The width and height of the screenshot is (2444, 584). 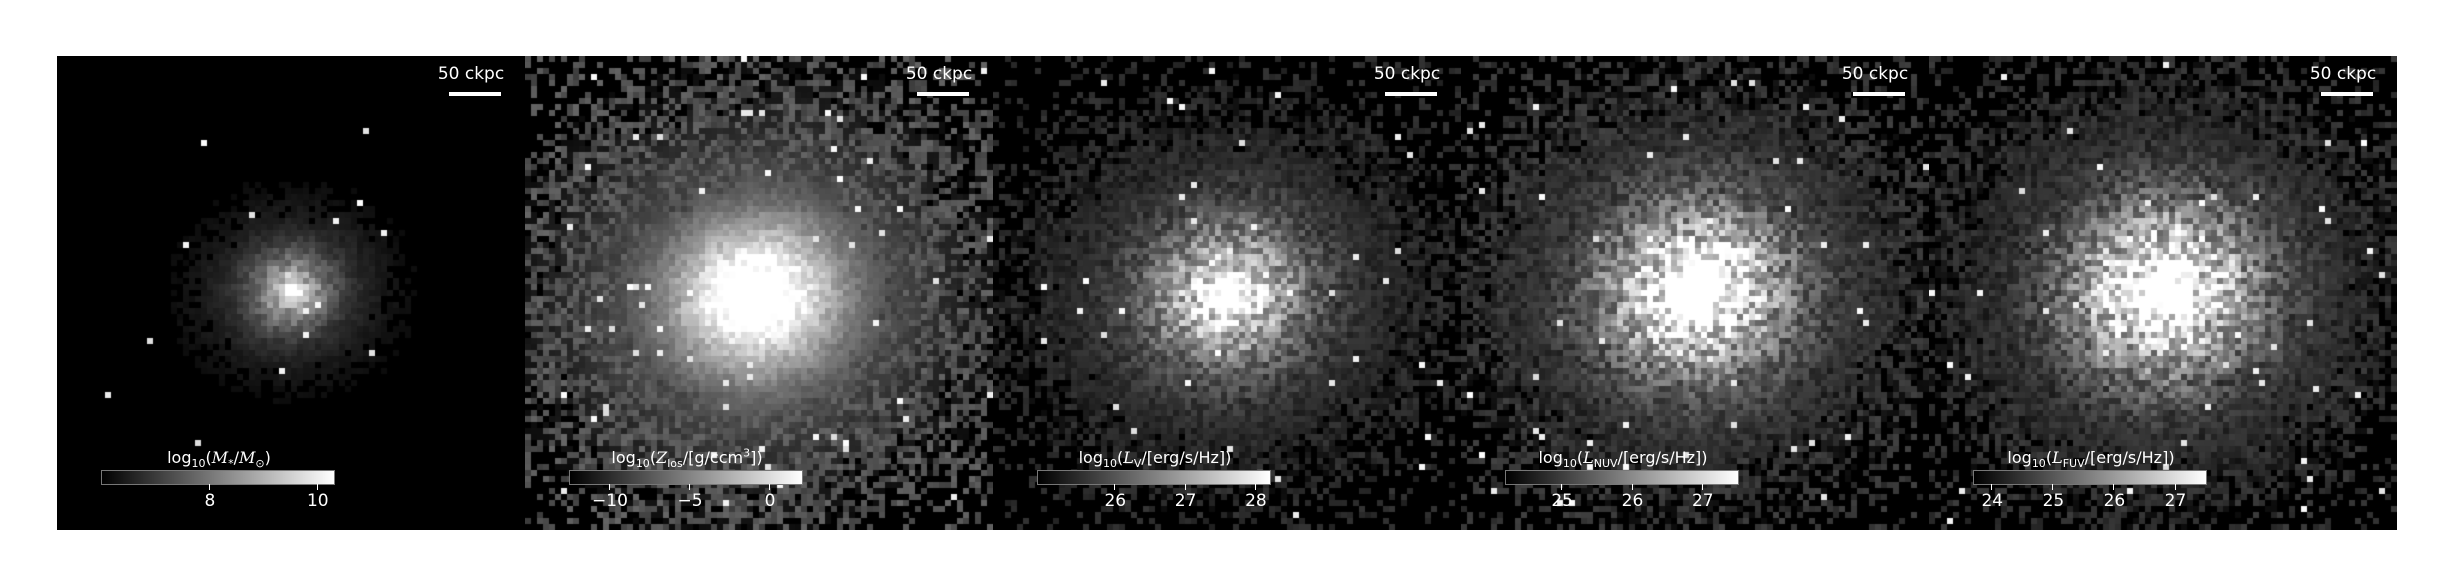 What do you see at coordinates (1256, 501) in the screenshot?
I see `colorbar-tick-label: 28` at bounding box center [1256, 501].